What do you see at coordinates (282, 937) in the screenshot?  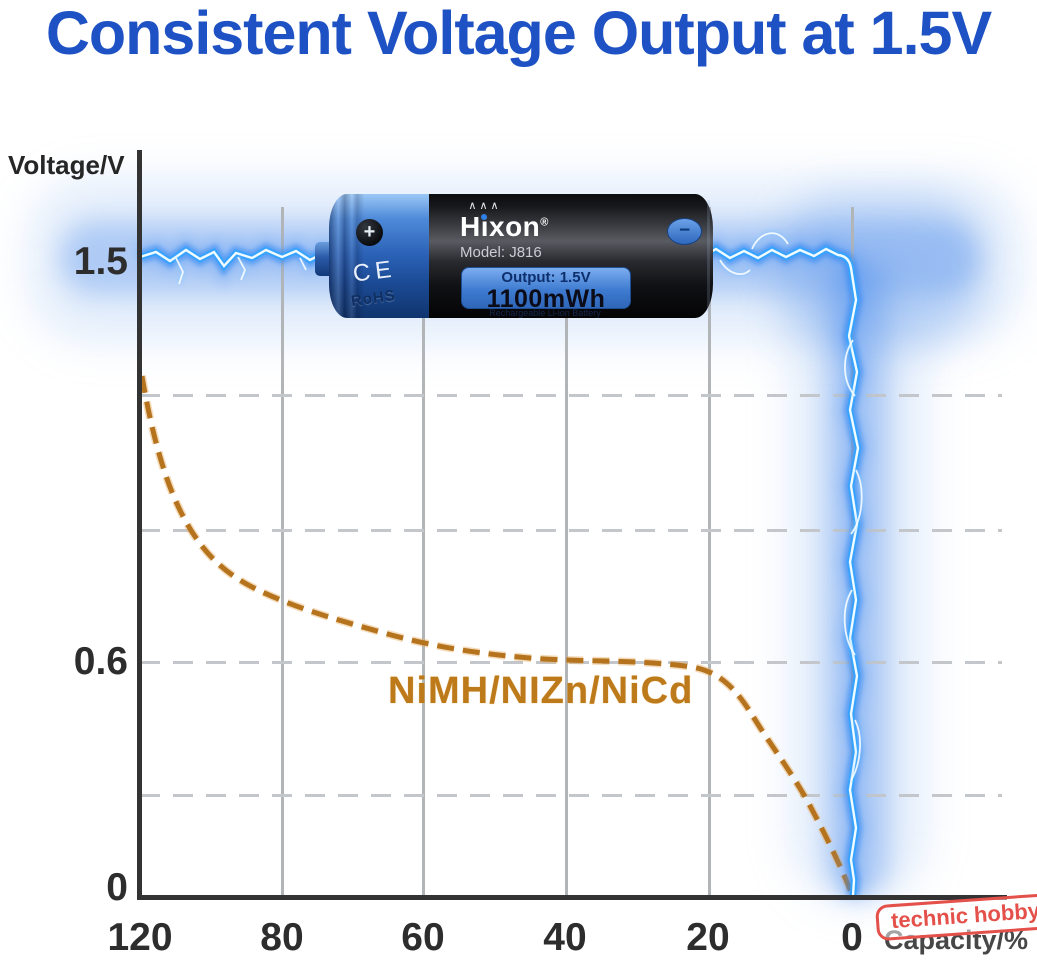 I see `x-tick-label: 80` at bounding box center [282, 937].